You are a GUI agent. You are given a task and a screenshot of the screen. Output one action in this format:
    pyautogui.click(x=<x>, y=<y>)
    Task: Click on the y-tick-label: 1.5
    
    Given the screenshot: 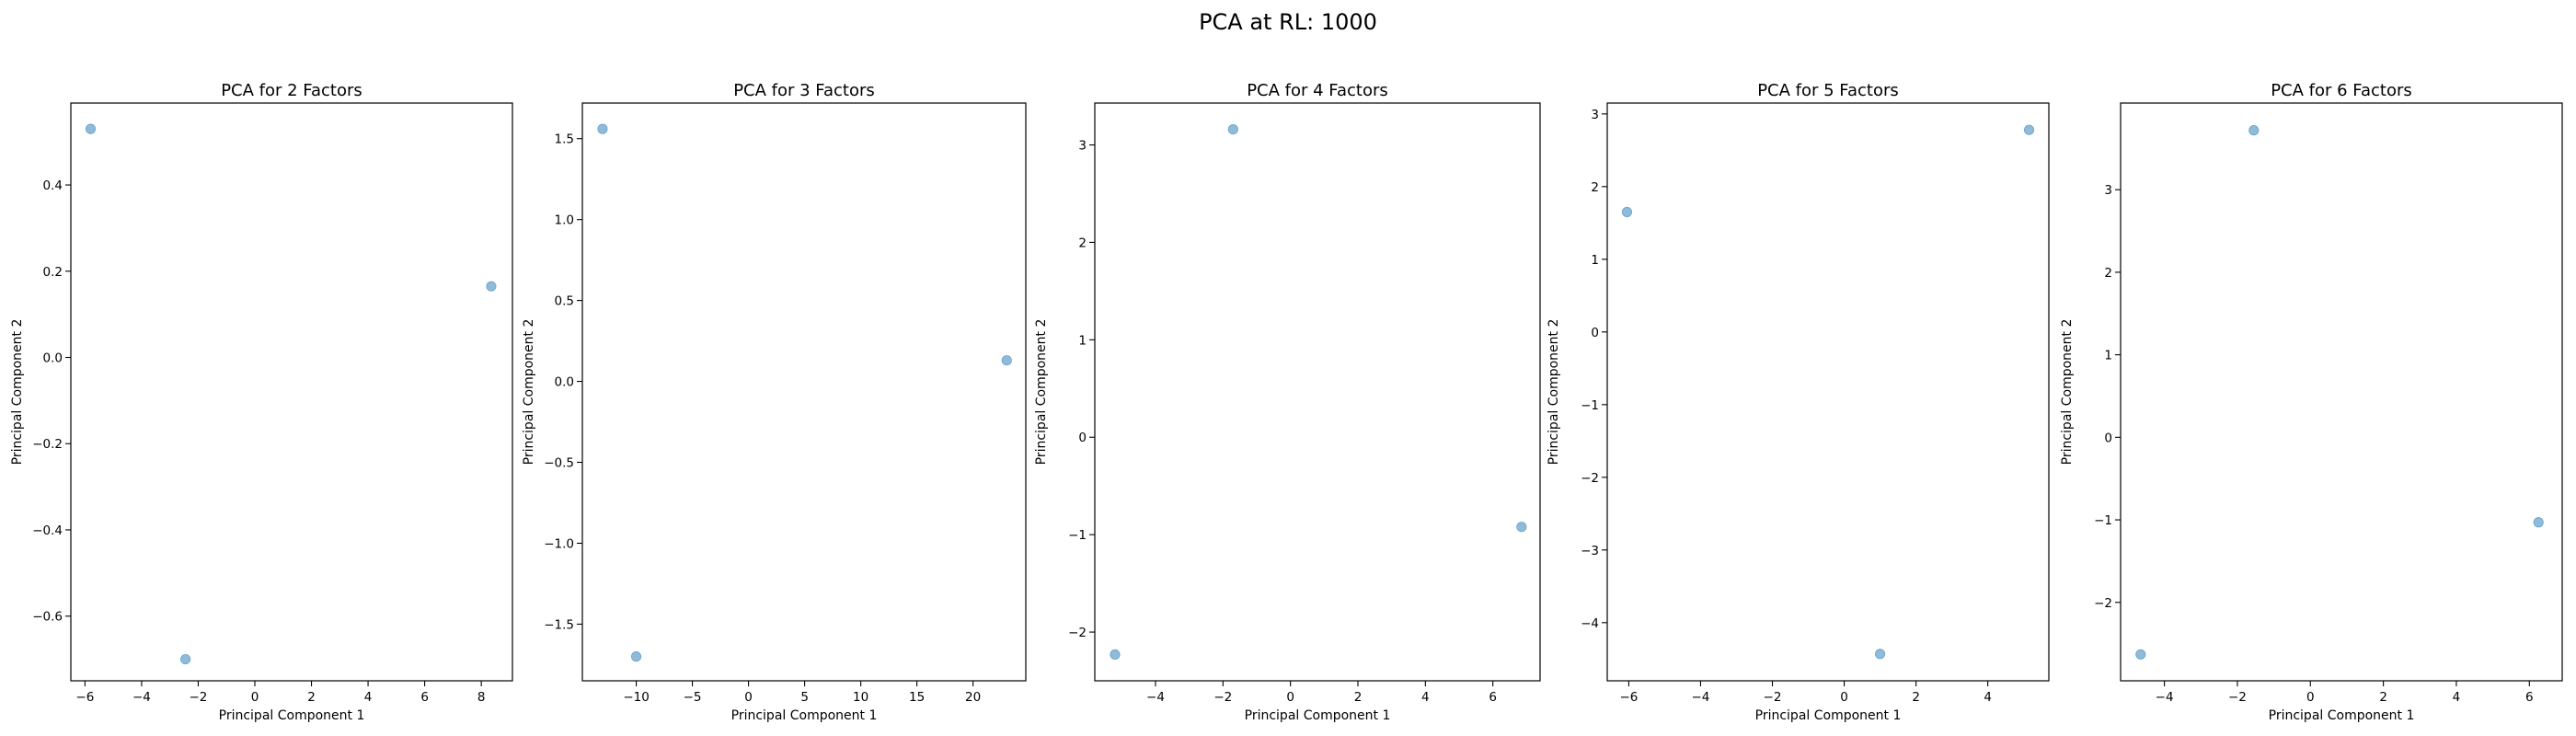 What is the action you would take?
    pyautogui.click(x=564, y=139)
    